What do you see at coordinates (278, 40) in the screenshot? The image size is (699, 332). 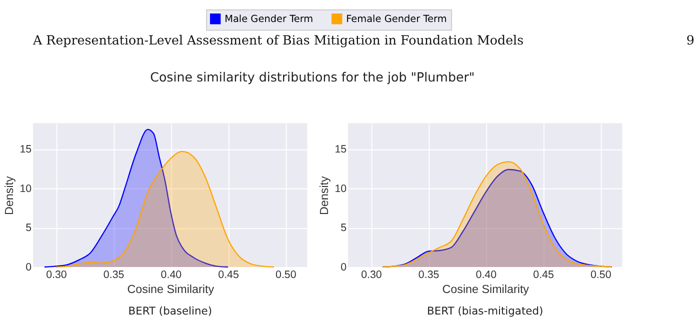 I see `text: A Representation-Level Assessment of Bias Mitigation in Foundation Models` at bounding box center [278, 40].